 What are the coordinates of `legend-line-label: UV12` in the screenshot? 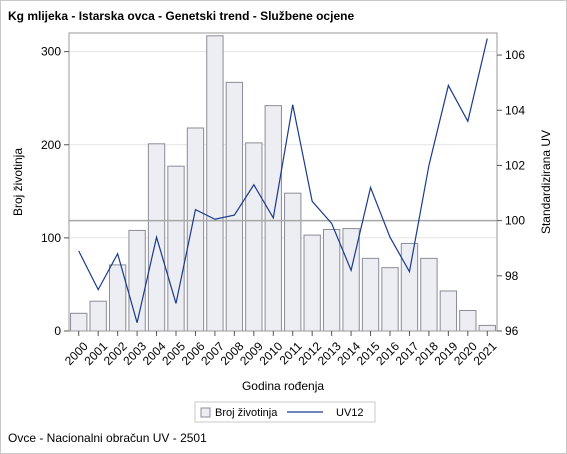 It's located at (350, 413).